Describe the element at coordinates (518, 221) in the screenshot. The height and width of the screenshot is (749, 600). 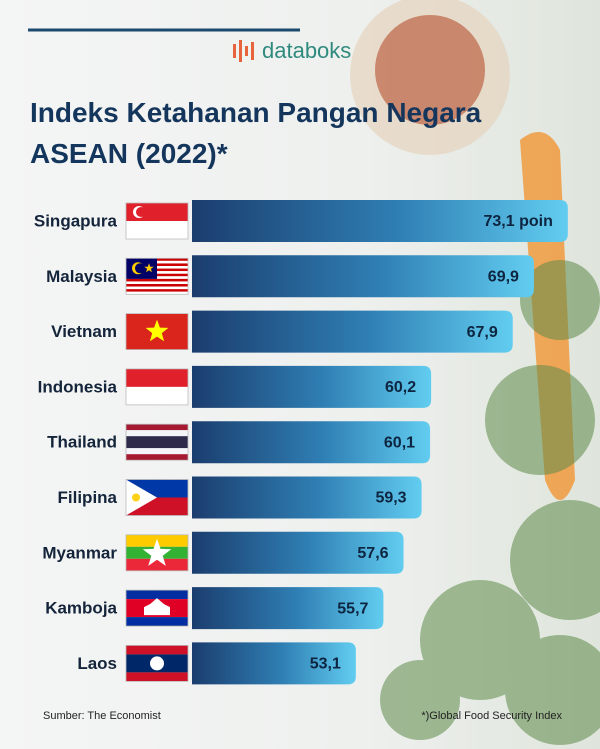
I see `value-label: 73,1 poin` at that location.